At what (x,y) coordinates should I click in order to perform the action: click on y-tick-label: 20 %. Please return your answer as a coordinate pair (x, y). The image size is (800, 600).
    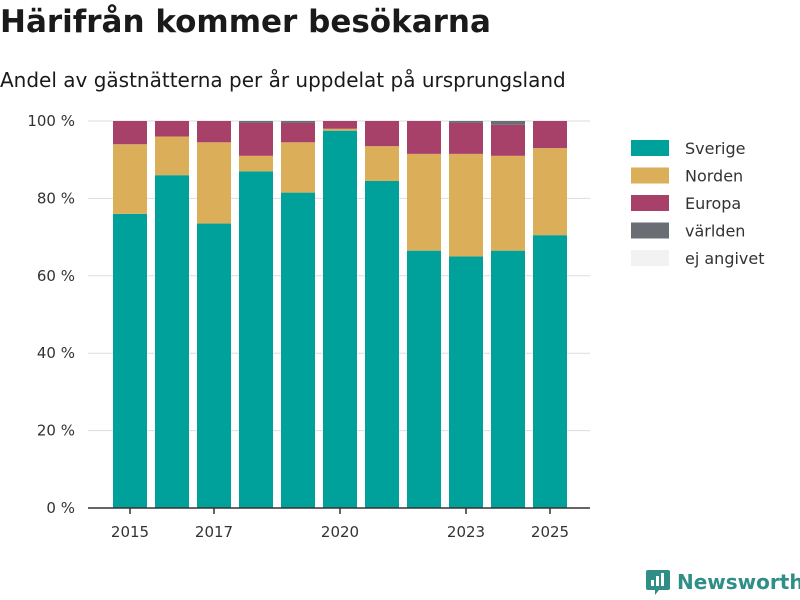
    Looking at the image, I should click on (56, 431).